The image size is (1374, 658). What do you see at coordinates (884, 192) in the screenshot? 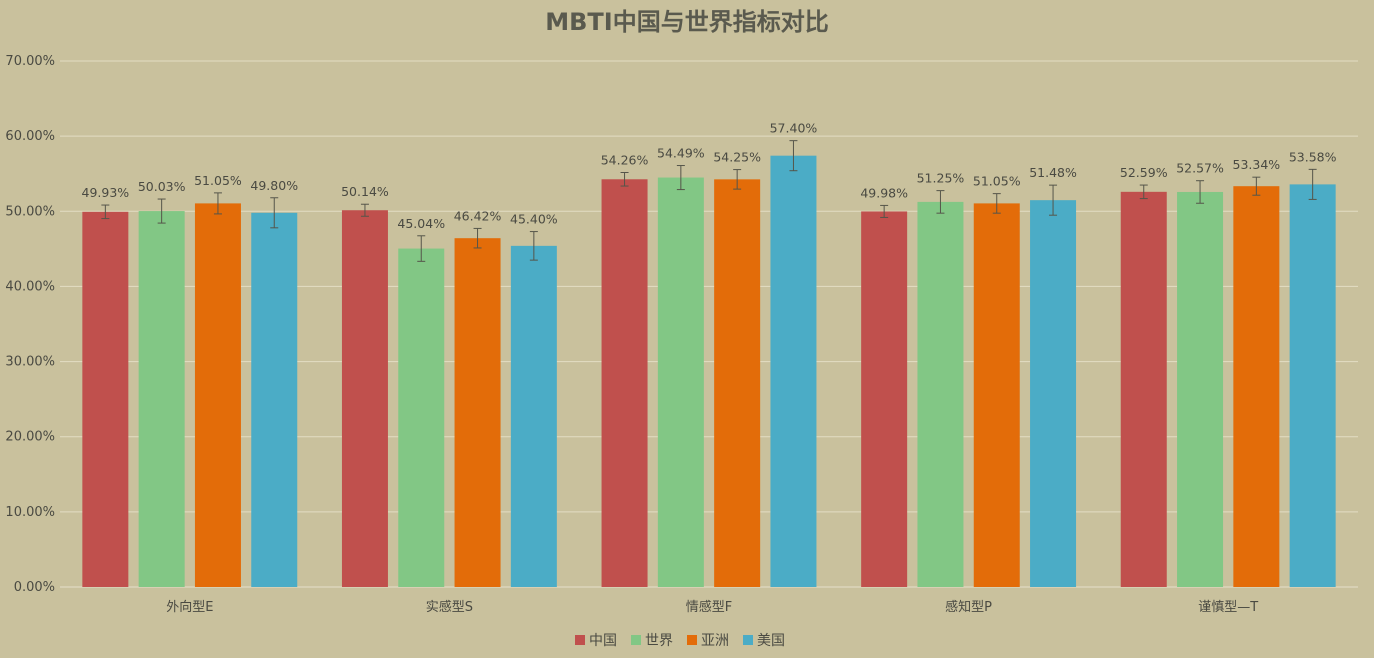
I see `data-label: 49.98%` at bounding box center [884, 192].